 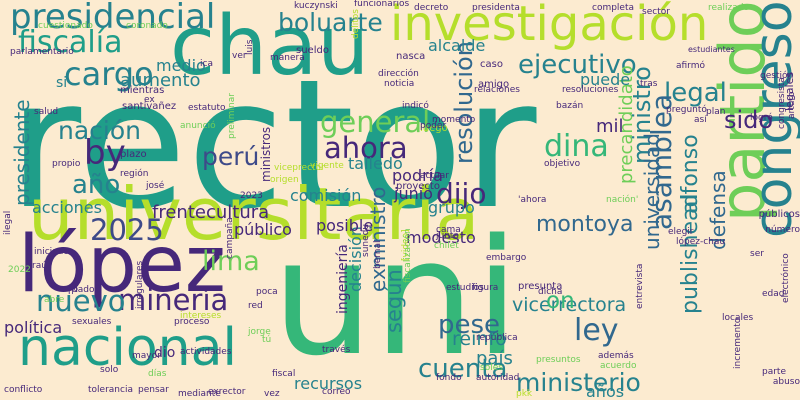 I want to click on cloud-word: nación', so click(x=622, y=200).